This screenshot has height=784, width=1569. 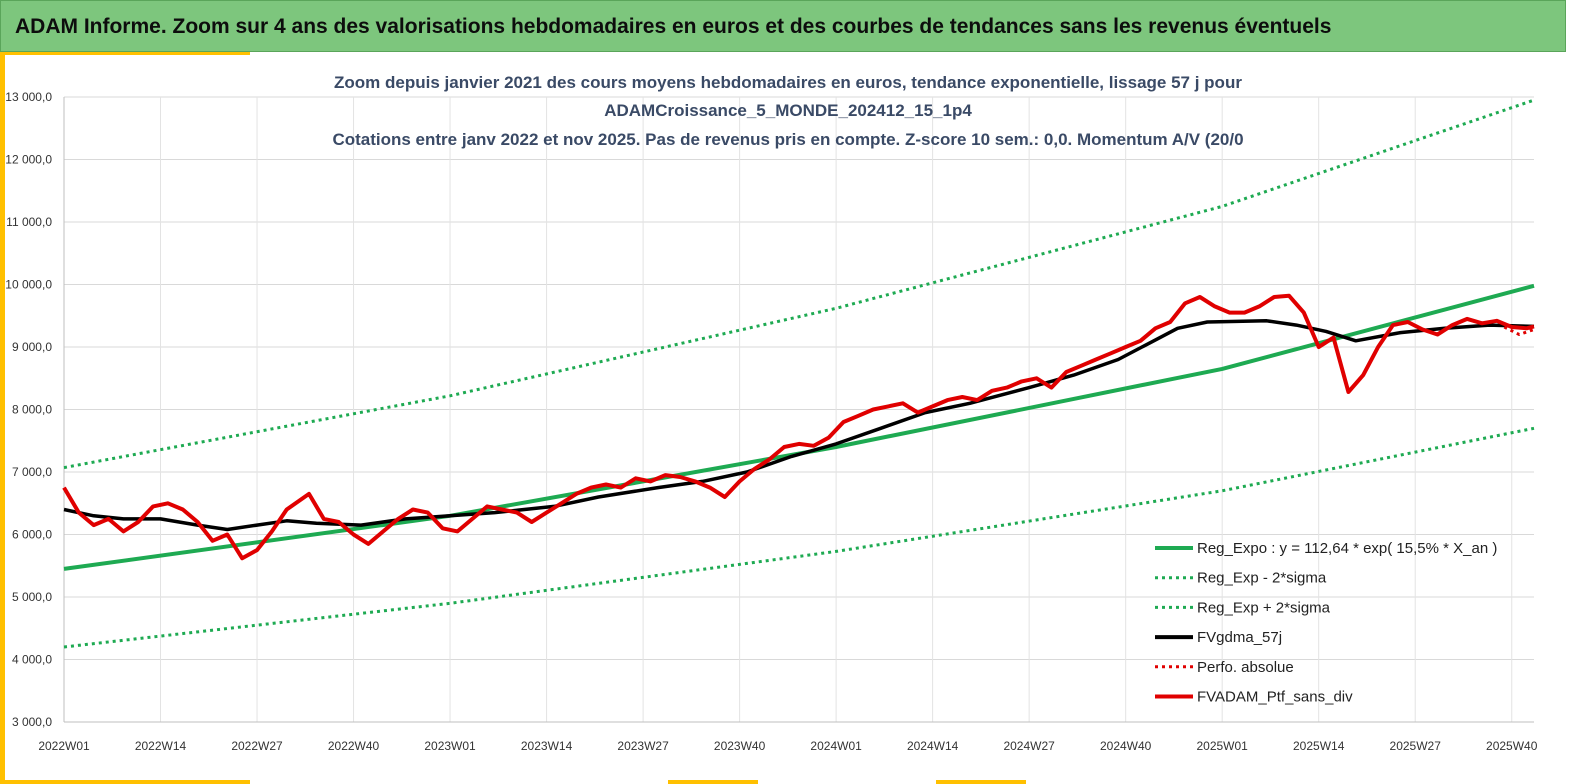 What do you see at coordinates (547, 746) in the screenshot?
I see `x-tick-label: 2023W14` at bounding box center [547, 746].